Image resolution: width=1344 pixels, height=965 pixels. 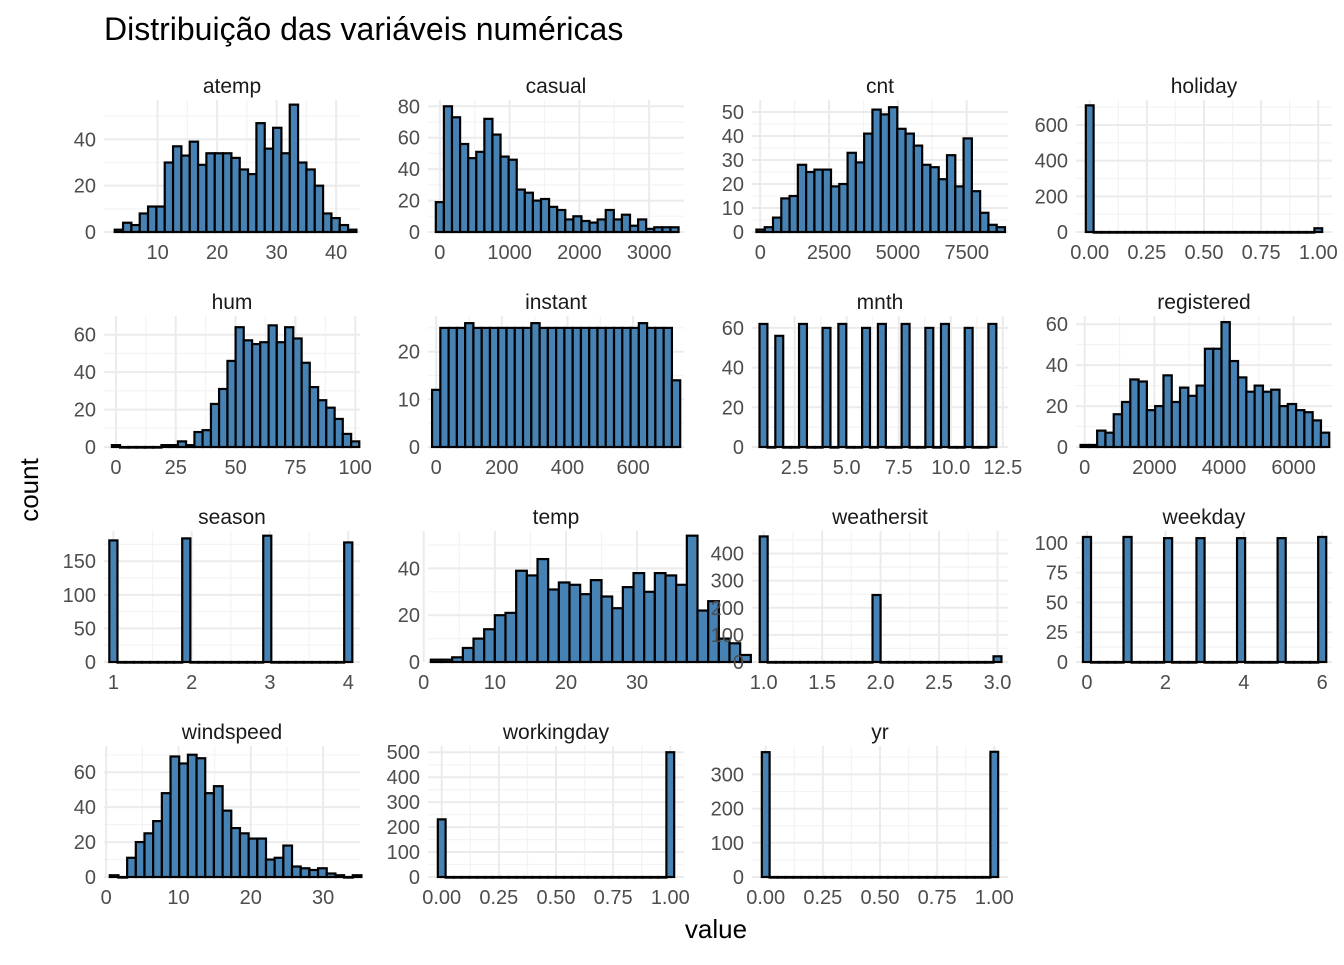 I want to click on facet-panel-yr: yr 0.00 0.25 0.50 0.75 1.00 0 100 200 300, so click(x=862, y=815).